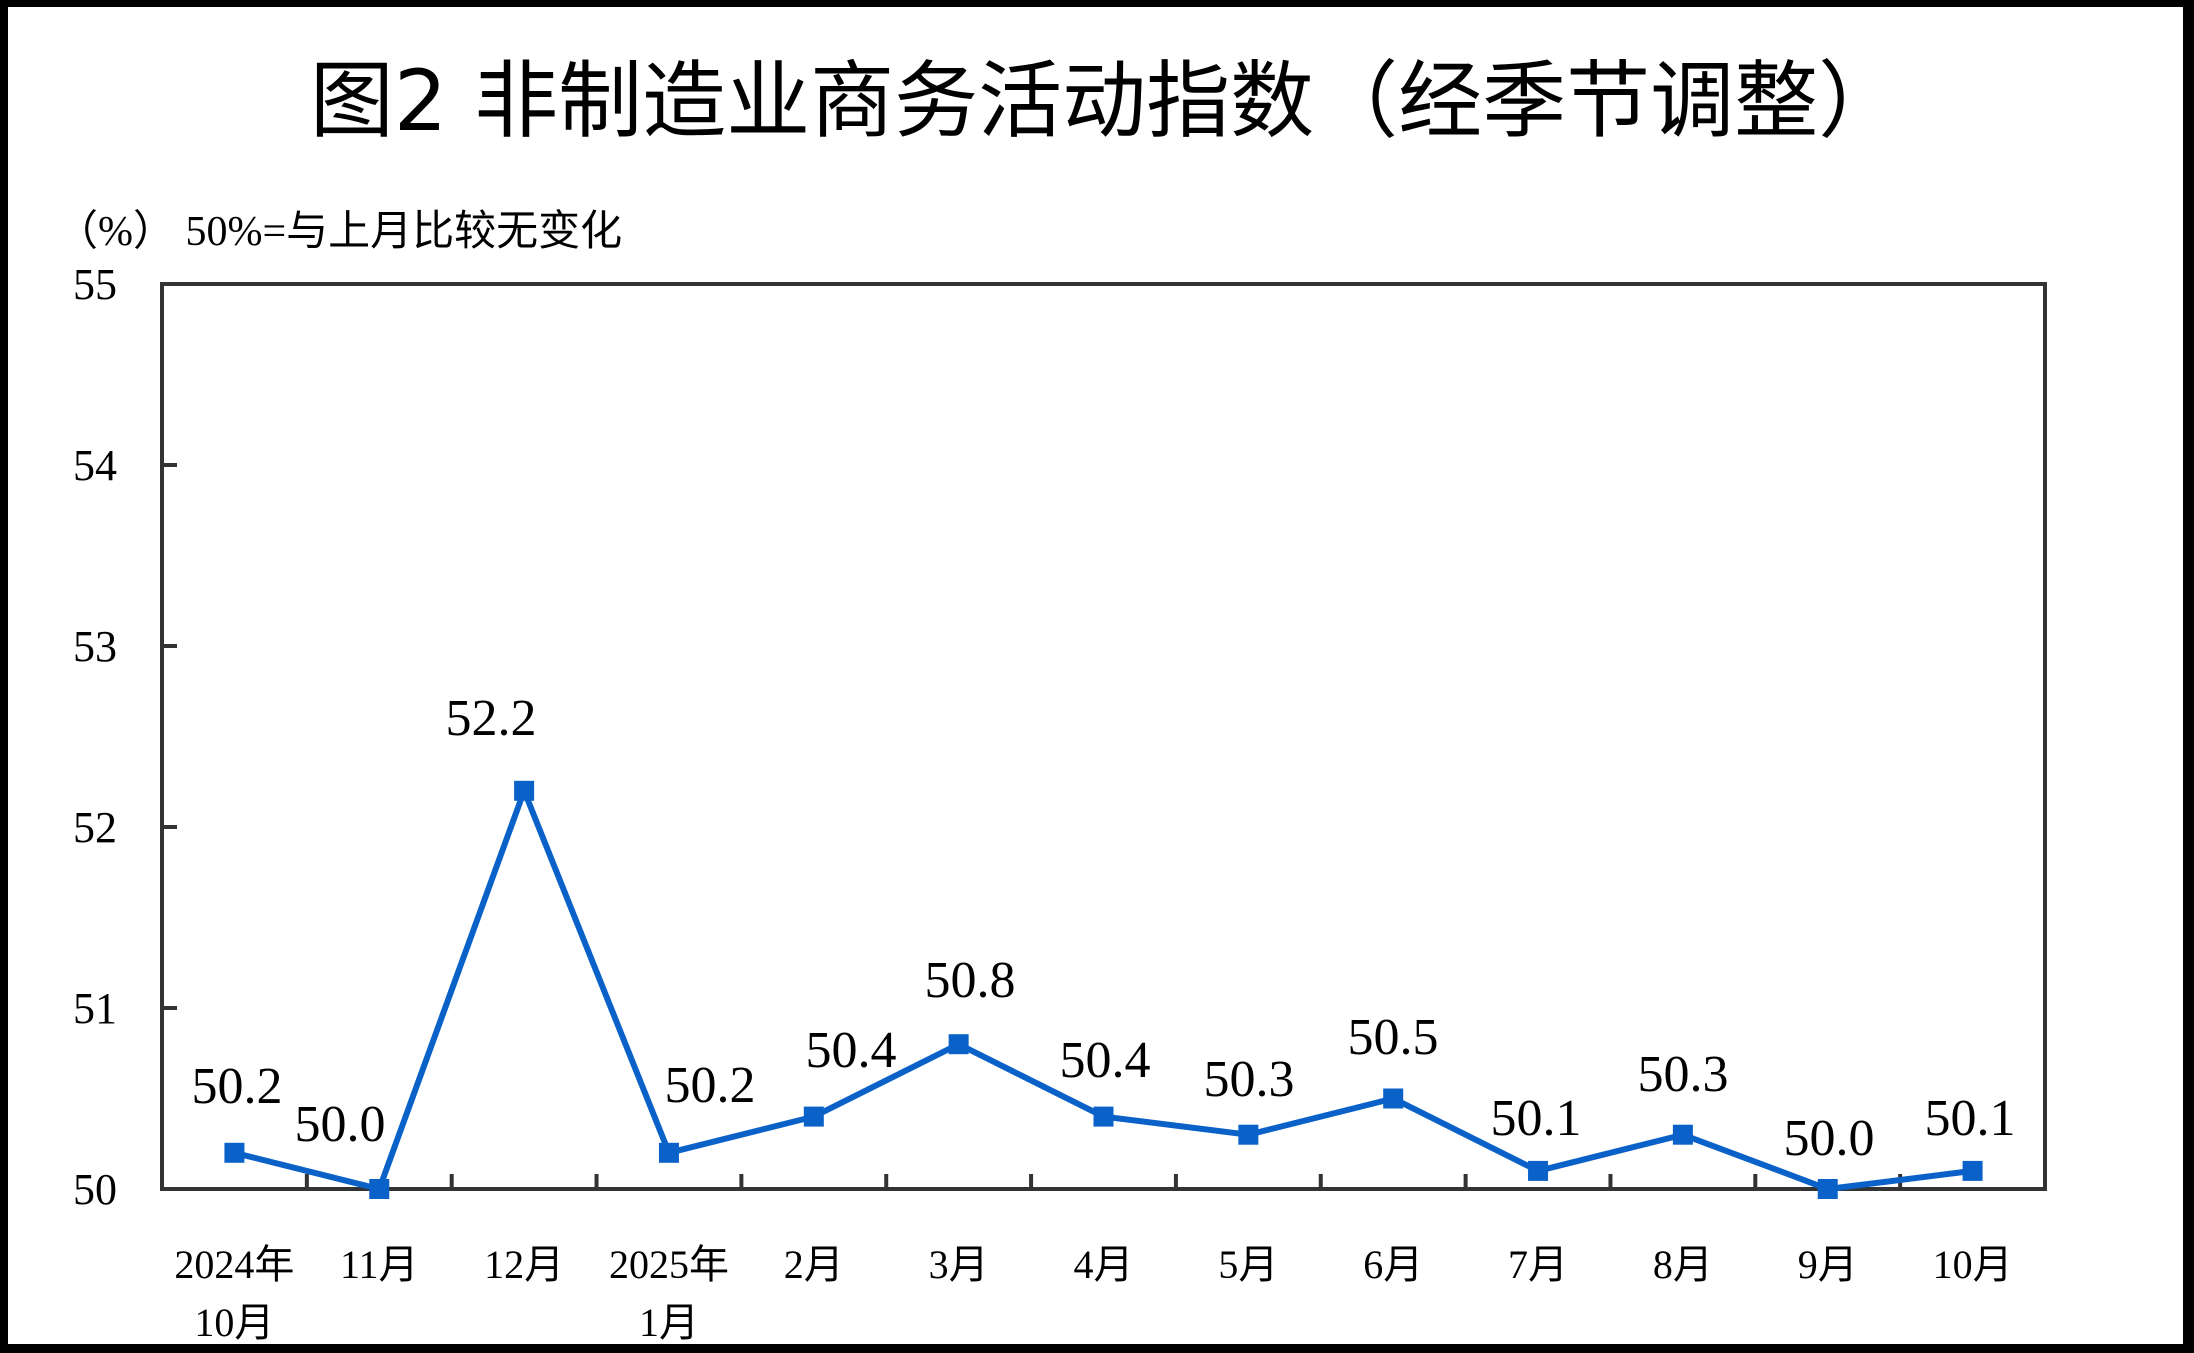 This screenshot has height=1353, width=2194. I want to click on x-tick-label: 7月, so click(1538, 1264).